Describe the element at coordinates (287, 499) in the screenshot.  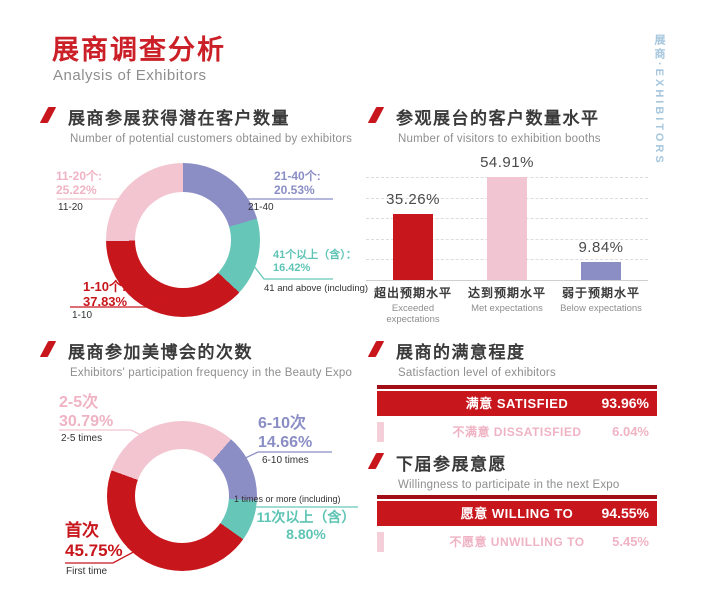
I see `segment-sublabel-11-above: 1 times or more (including)` at that location.